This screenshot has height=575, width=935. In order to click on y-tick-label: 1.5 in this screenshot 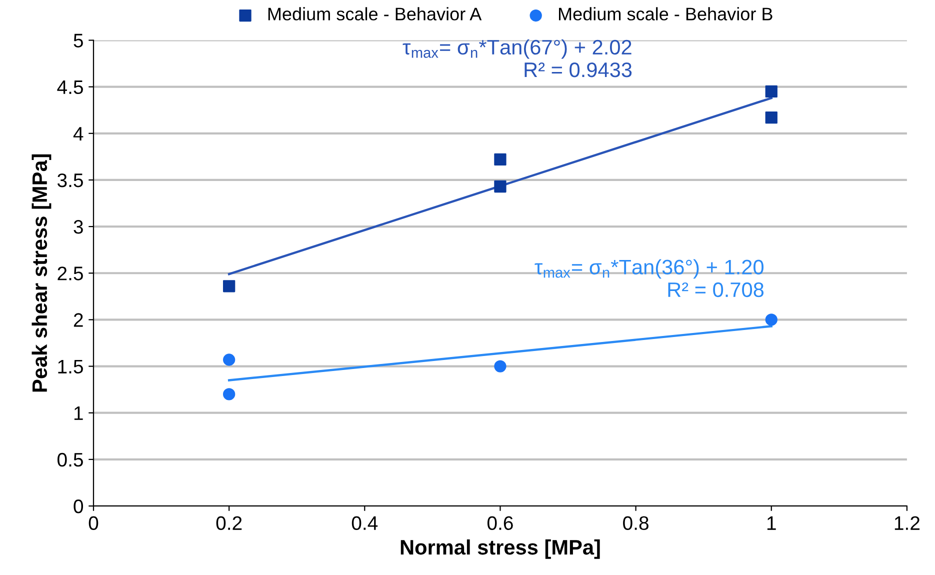, I will do `click(70, 367)`.